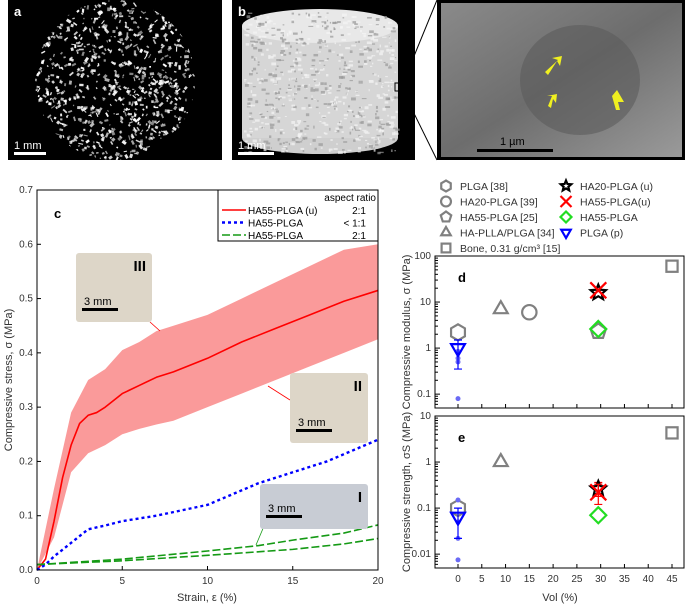 Image resolution: width=685 pixels, height=608 pixels. I want to click on x-tick-label: 5, so click(482, 579).